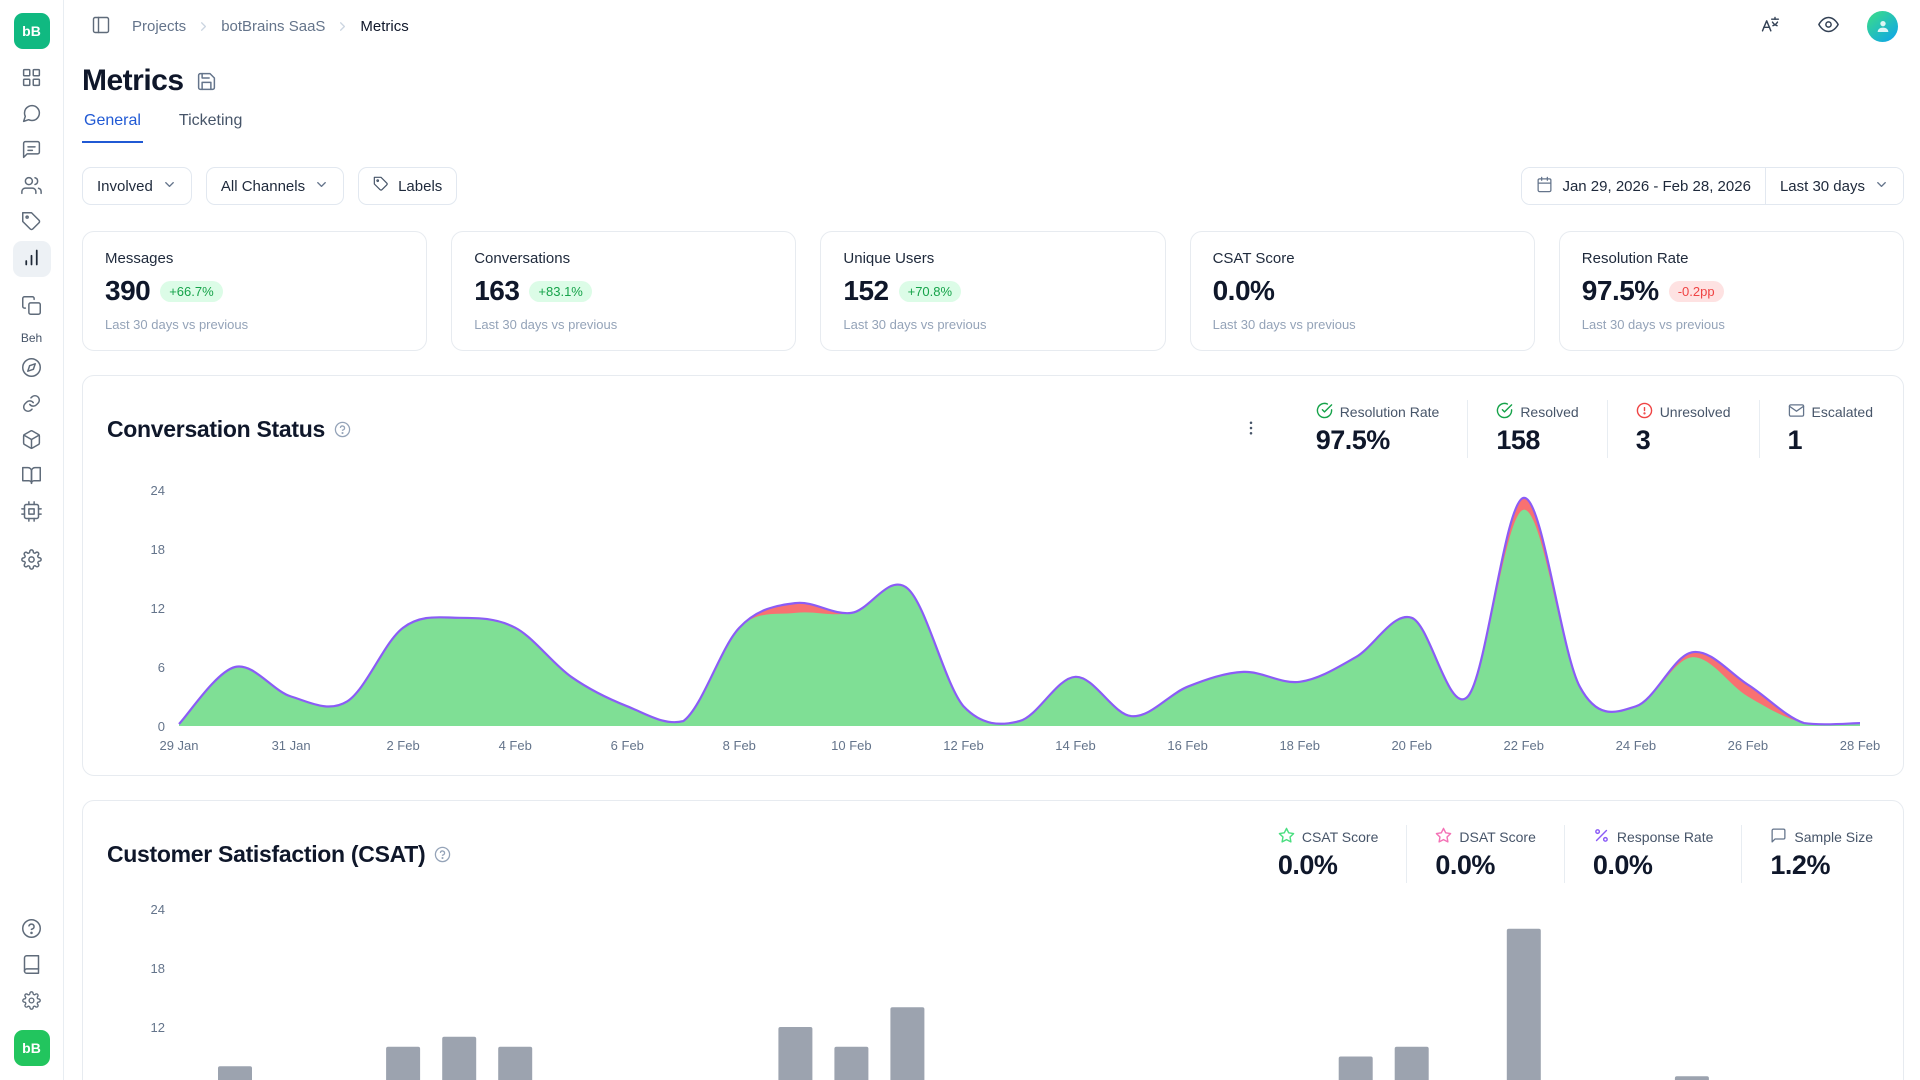 The image size is (1920, 1080). I want to click on sidebar-item-labels, so click(32, 223).